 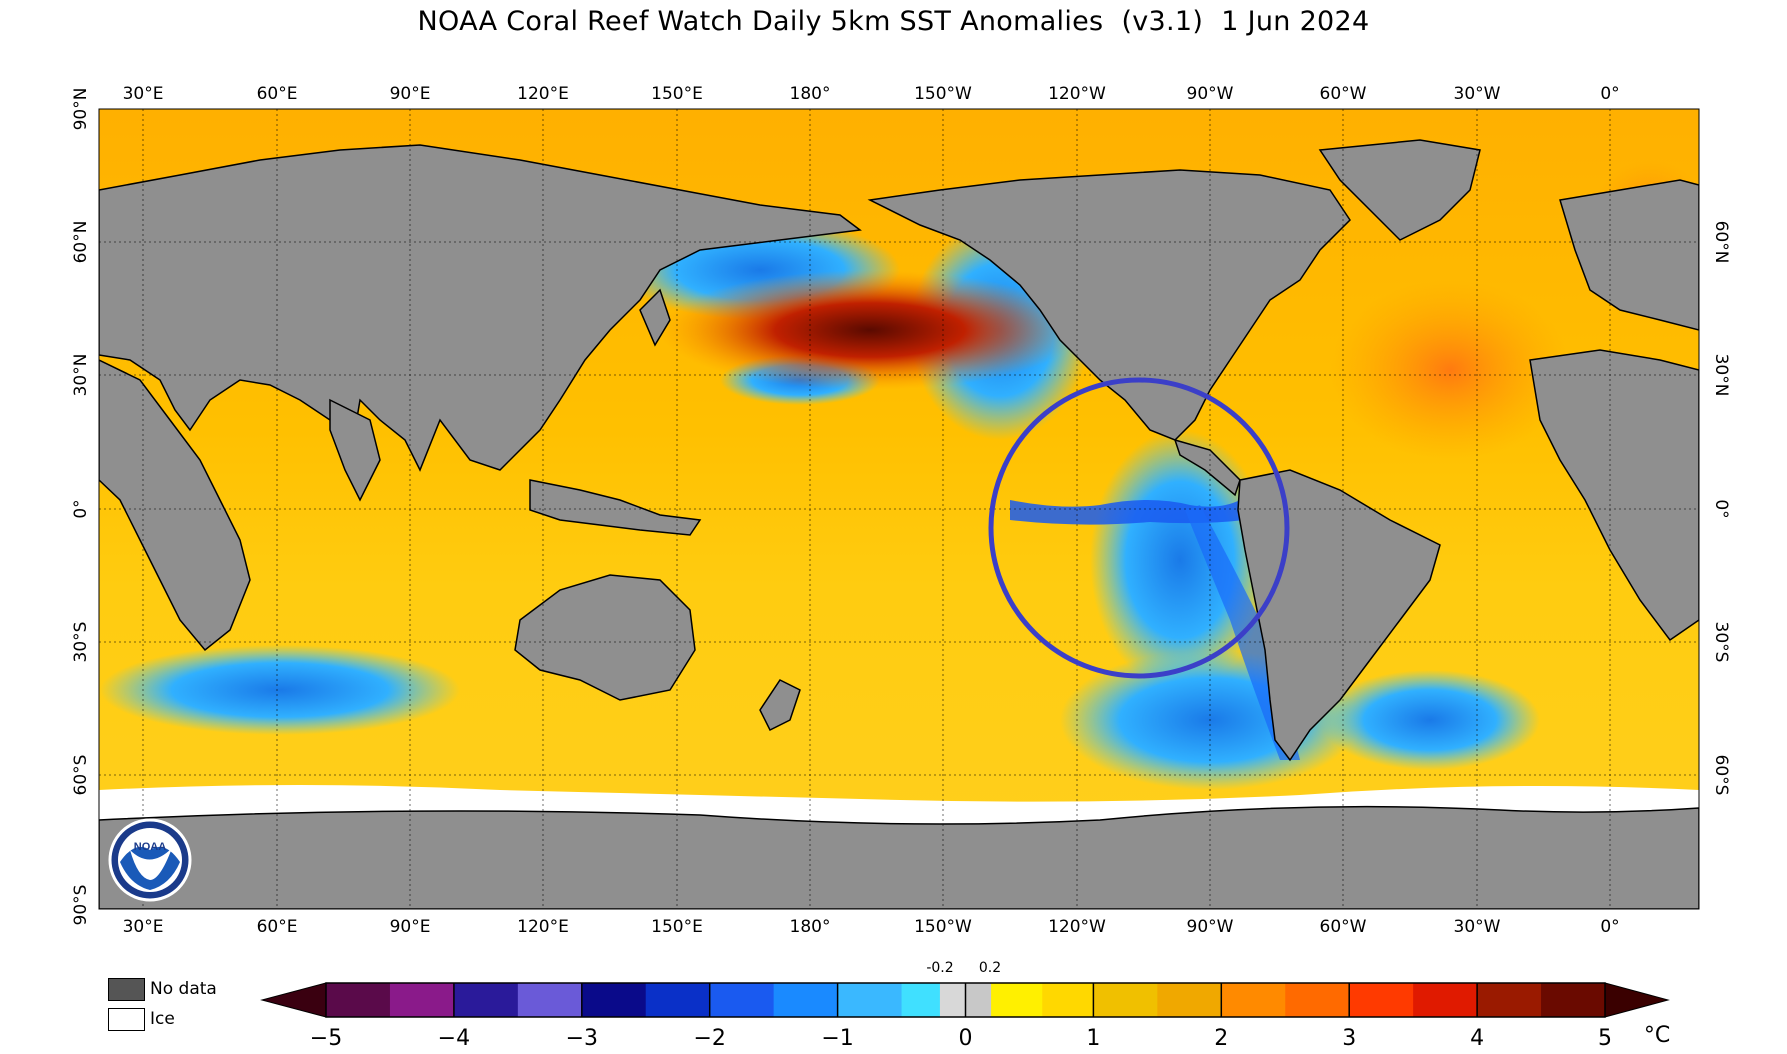 I want to click on colorbar-tick-label: −5, so click(x=326, y=1038).